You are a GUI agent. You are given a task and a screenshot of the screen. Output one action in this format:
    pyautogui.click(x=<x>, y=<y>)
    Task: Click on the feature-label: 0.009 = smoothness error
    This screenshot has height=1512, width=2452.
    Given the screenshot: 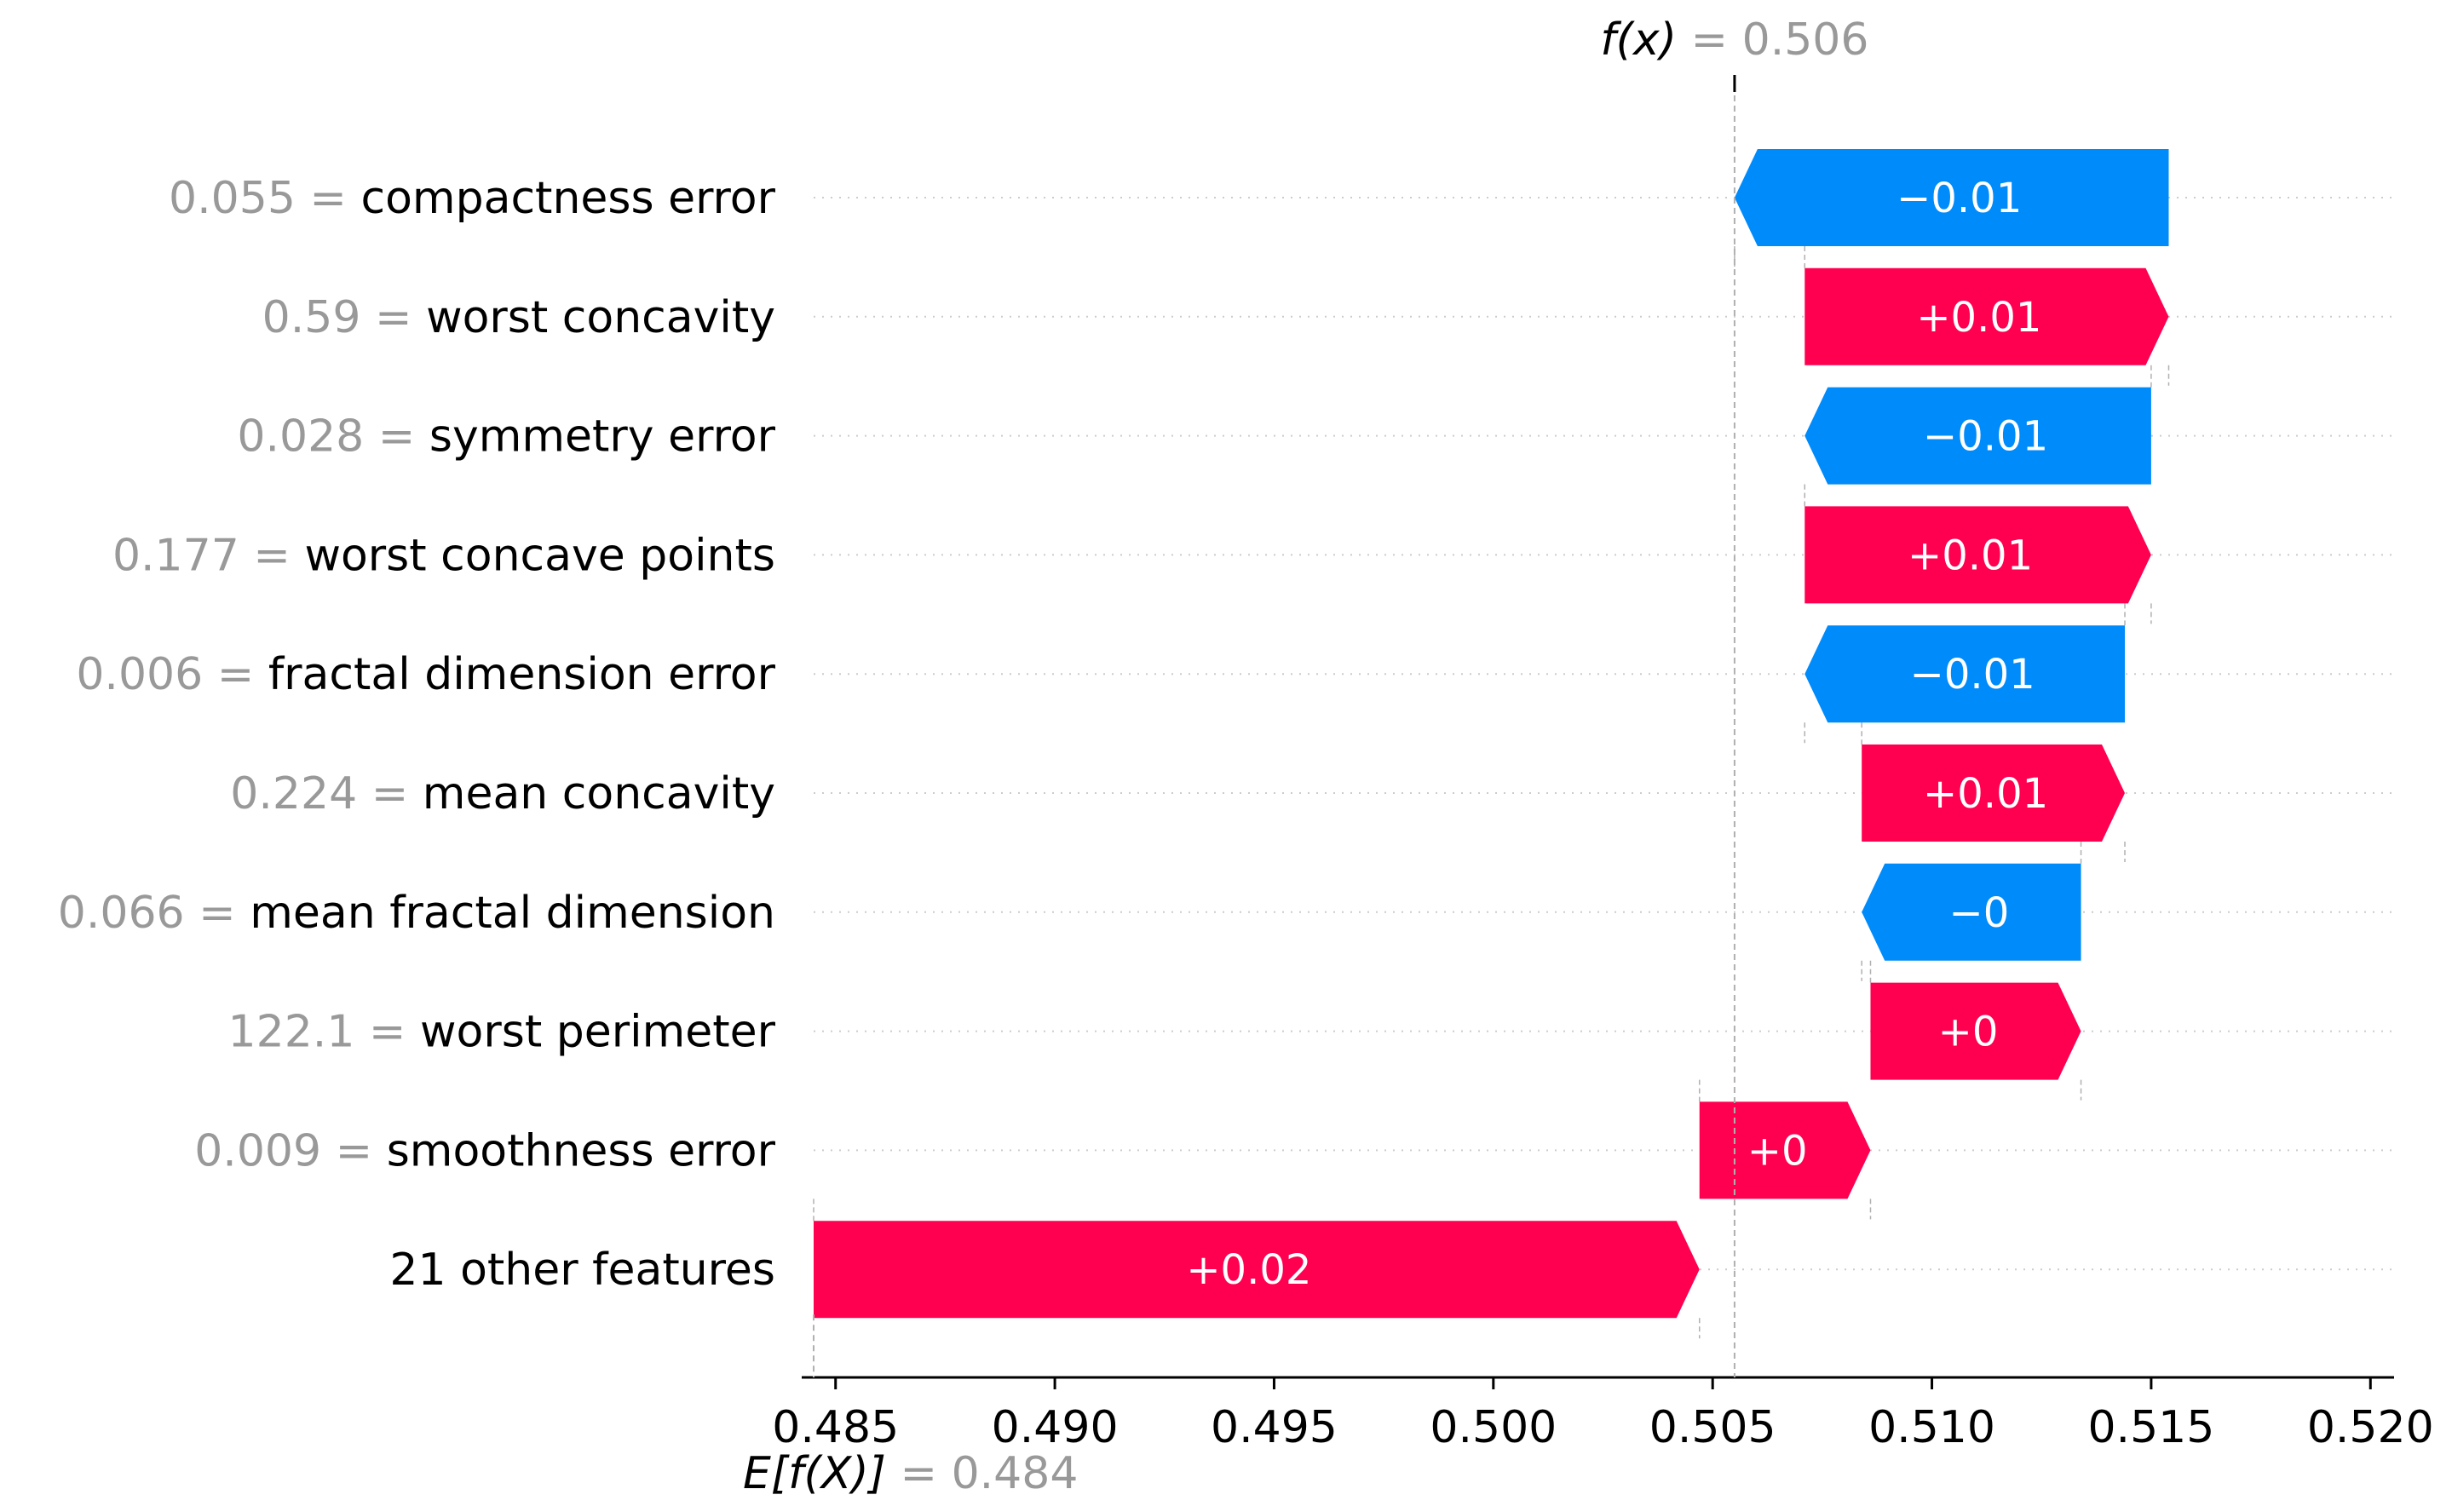 What is the action you would take?
    pyautogui.click(x=484, y=1150)
    